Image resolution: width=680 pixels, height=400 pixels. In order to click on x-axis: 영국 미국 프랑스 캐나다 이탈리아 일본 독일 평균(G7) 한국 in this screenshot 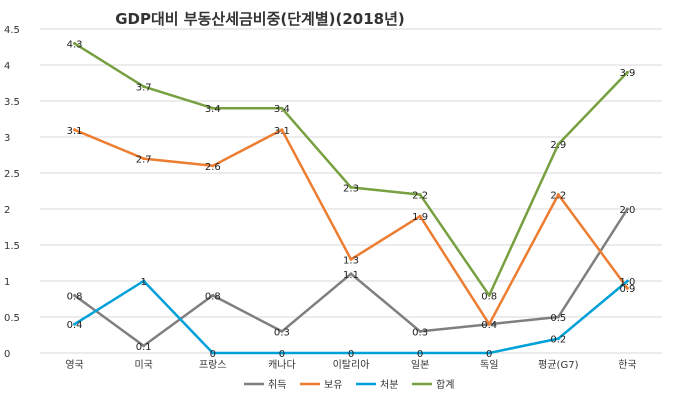, I will do `click(350, 364)`.